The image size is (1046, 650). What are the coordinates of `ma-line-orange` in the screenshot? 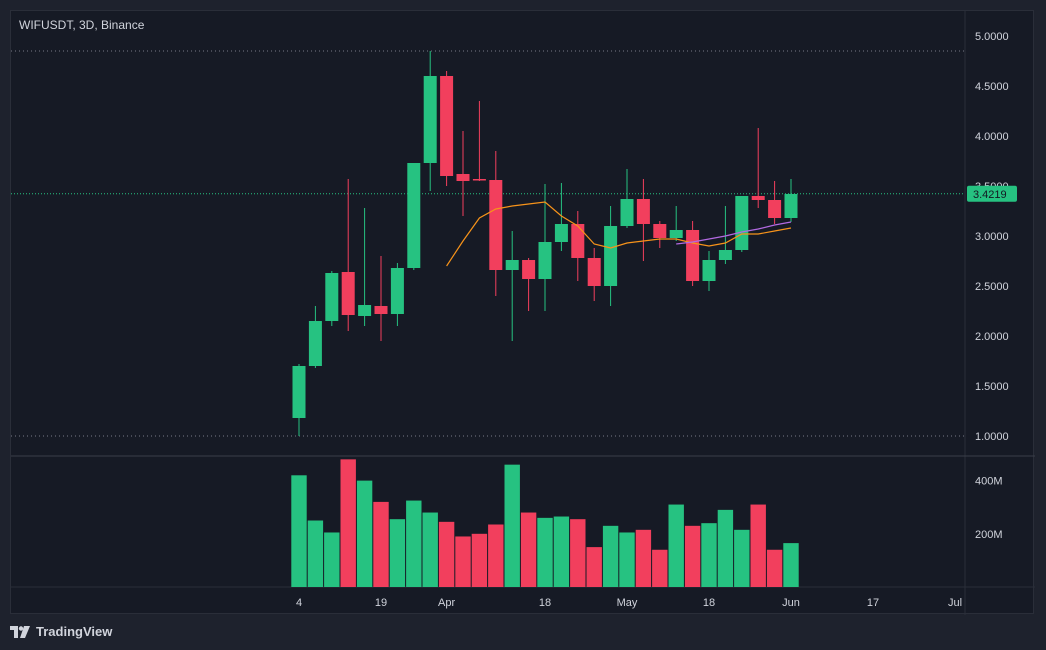 It's located at (619, 234).